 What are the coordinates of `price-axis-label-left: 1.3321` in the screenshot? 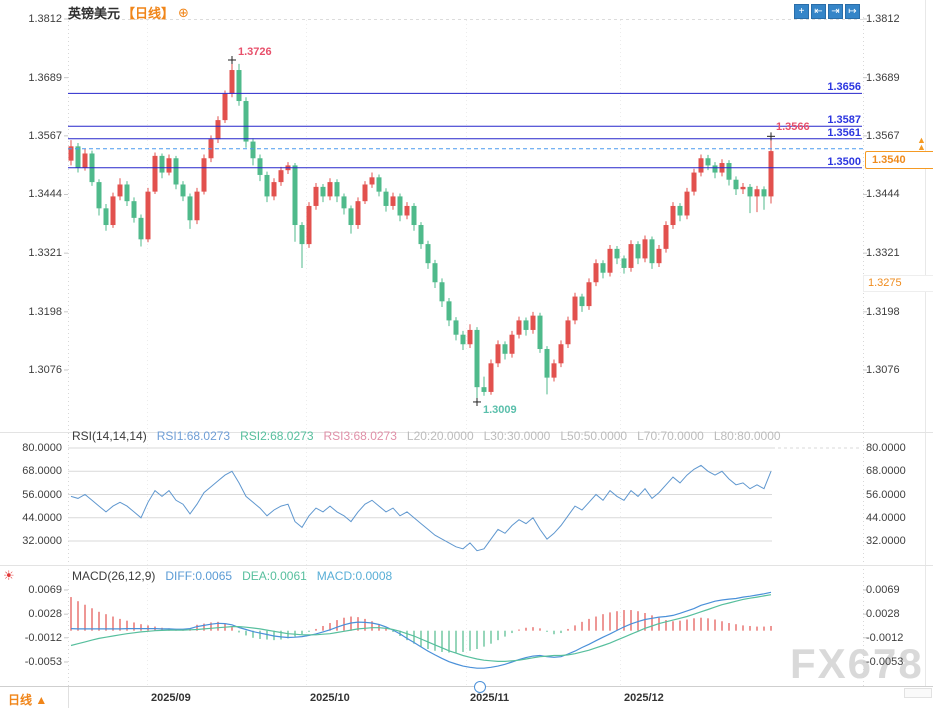 It's located at (45, 253).